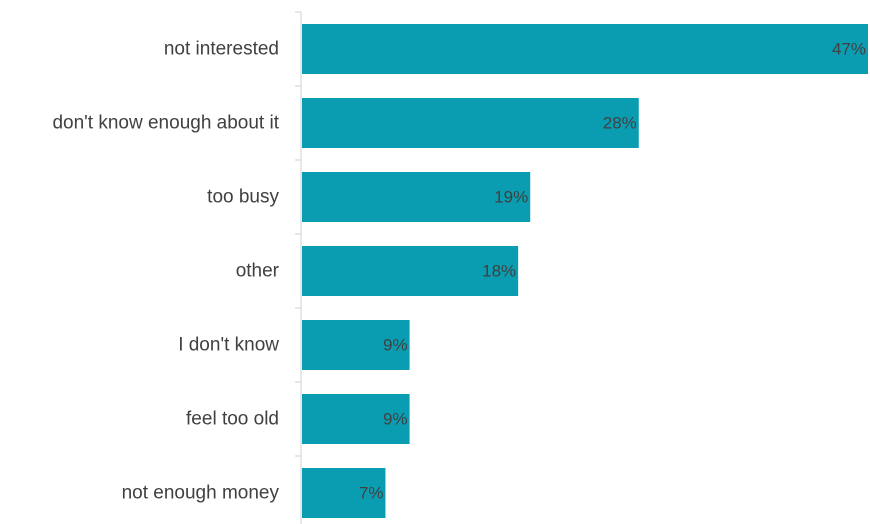  What do you see at coordinates (228, 345) in the screenshot?
I see `category-label: I don't know` at bounding box center [228, 345].